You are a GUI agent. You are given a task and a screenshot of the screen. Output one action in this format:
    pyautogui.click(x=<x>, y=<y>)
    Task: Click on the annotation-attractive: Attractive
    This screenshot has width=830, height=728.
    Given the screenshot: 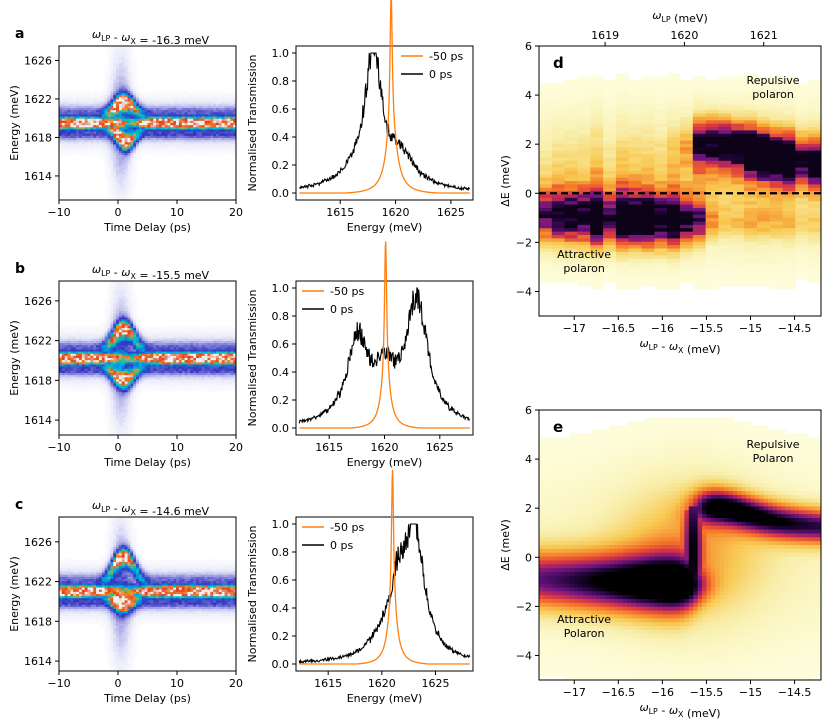 What is the action you would take?
    pyautogui.click(x=584, y=254)
    